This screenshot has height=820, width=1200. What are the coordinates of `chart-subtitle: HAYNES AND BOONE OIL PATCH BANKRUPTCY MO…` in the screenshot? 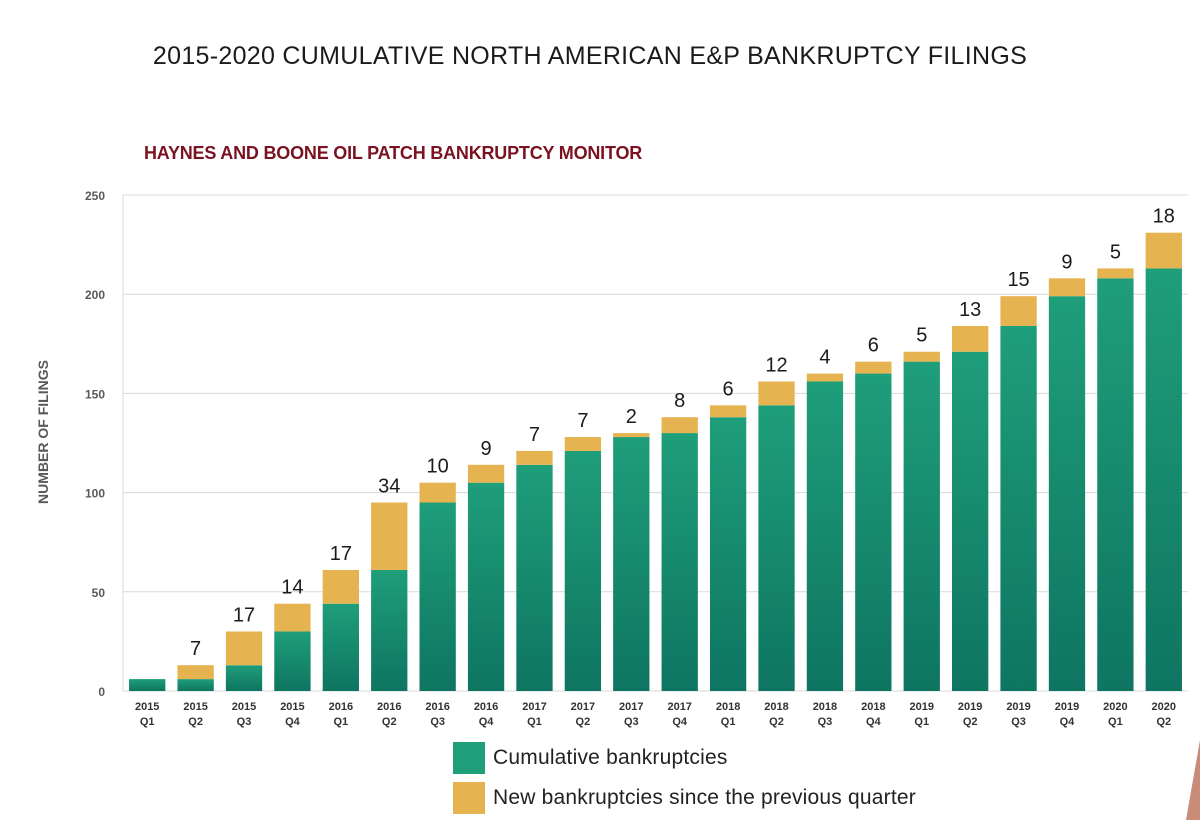 It's located at (393, 153).